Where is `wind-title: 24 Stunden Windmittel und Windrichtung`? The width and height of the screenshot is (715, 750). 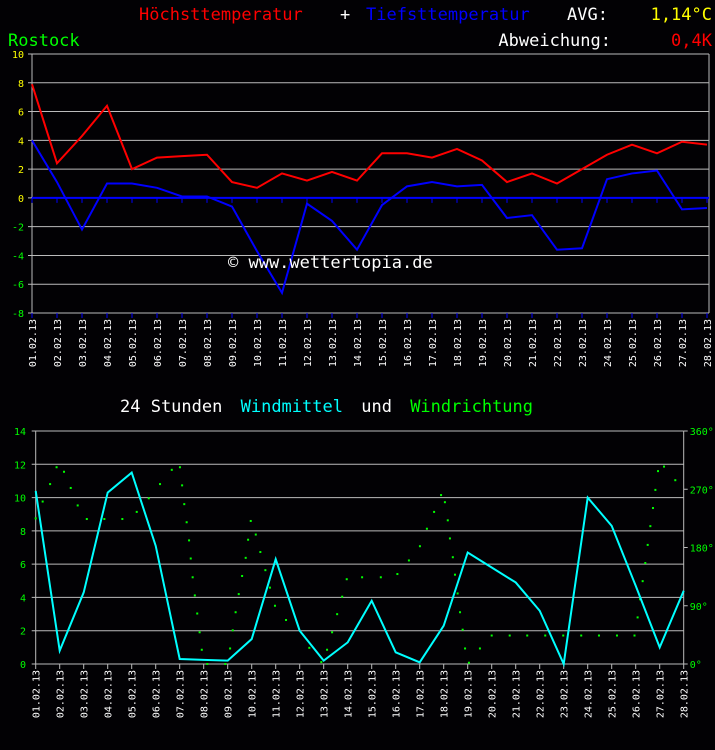 wind-title: 24 Stunden Windmittel und Windrichtung is located at coordinates (326, 407).